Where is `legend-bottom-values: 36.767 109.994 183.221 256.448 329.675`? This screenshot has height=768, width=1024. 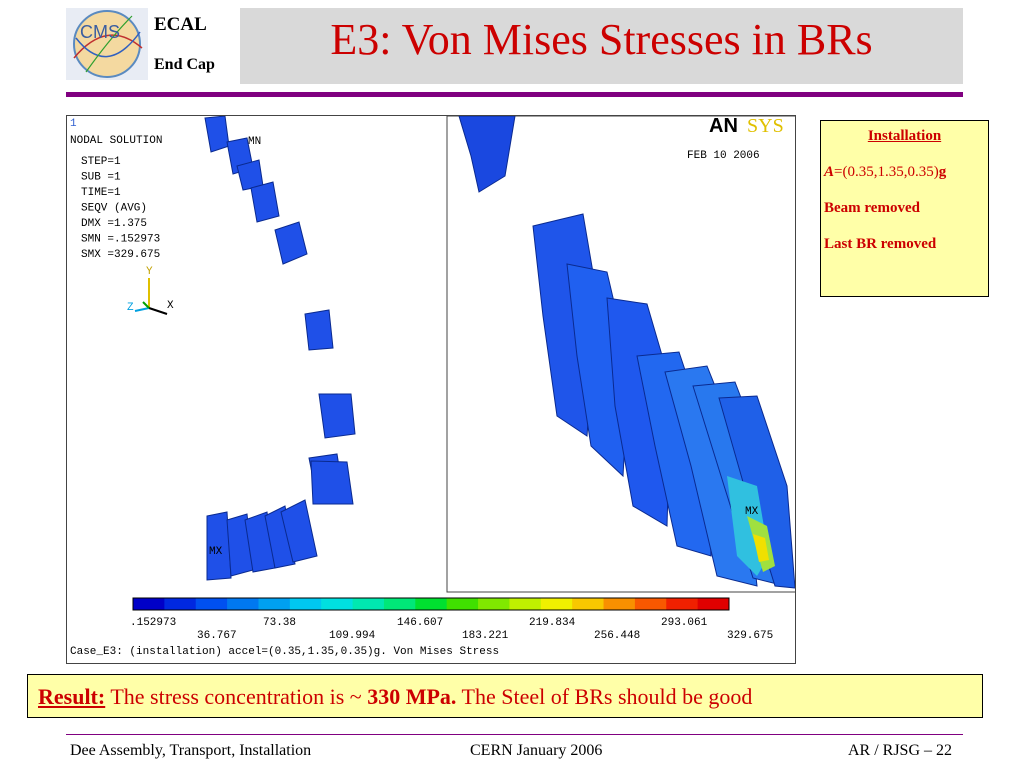
legend-bottom-values: 36.767 109.994 183.221 256.448 329.675 is located at coordinates (485, 636).